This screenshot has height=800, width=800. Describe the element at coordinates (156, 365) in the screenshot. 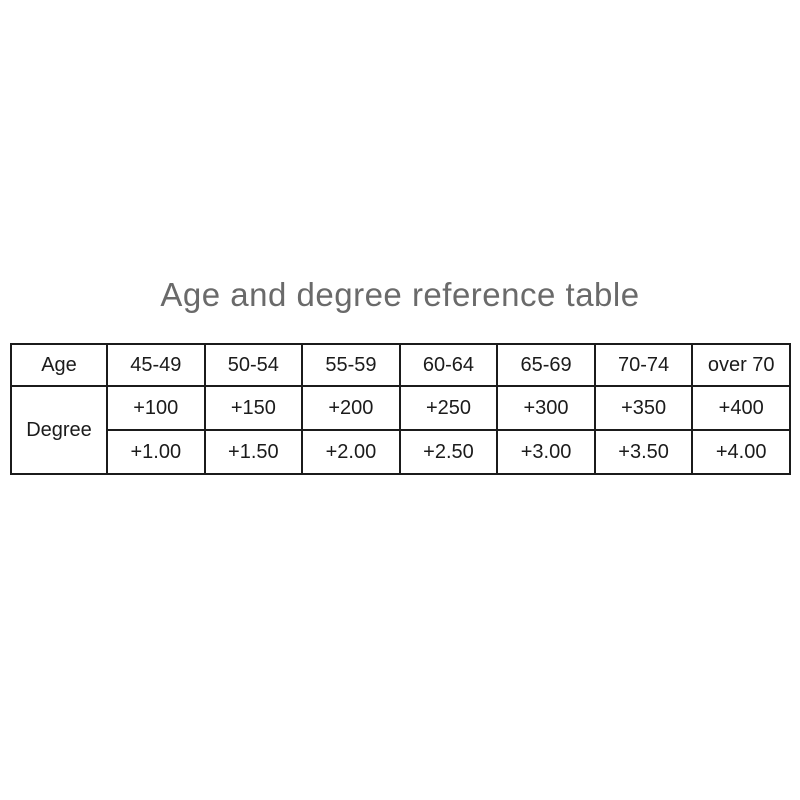

I see `age-range-cell: 45-49` at that location.